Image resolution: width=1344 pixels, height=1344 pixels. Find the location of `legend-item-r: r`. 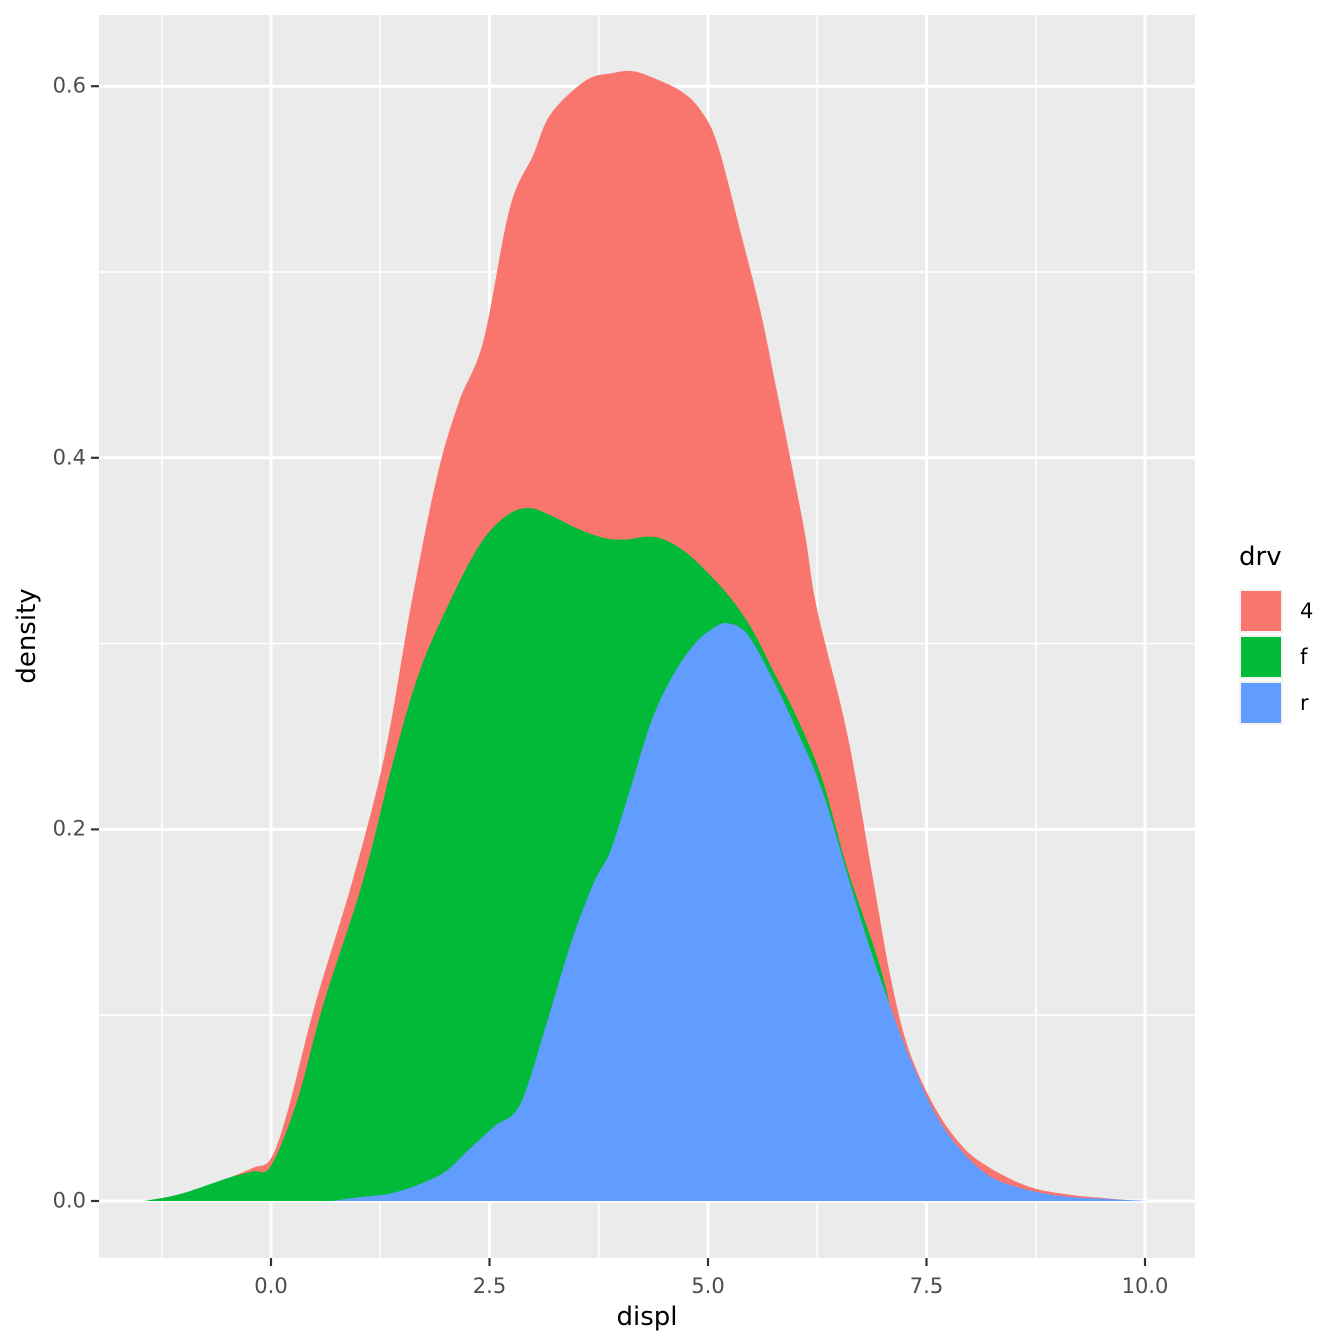

legend-item-r: r is located at coordinates (1276, 703).